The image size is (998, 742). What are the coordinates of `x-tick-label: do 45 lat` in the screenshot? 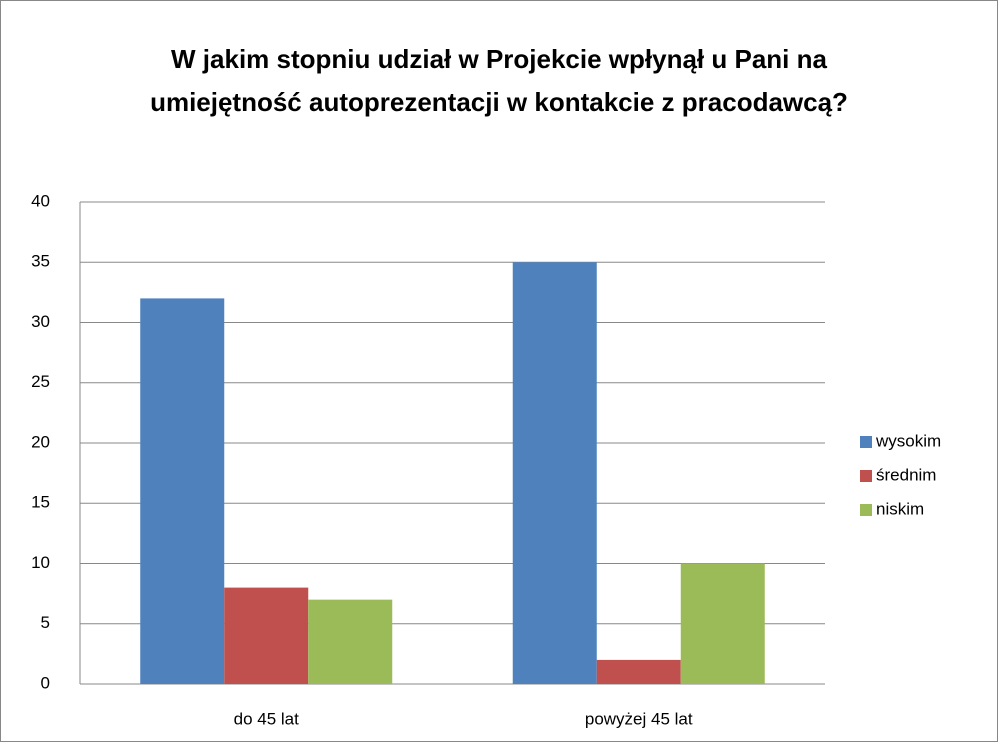 It's located at (266, 718).